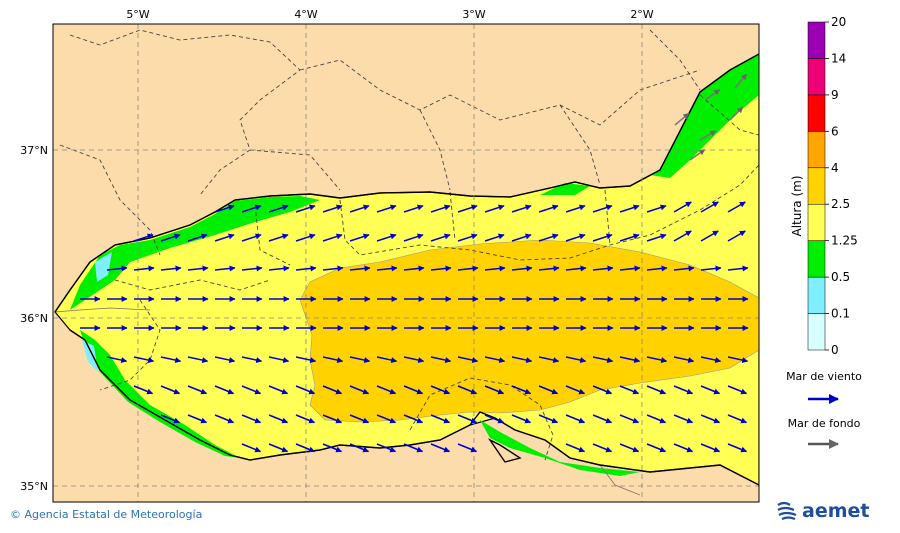 This screenshot has width=900, height=533. Describe the element at coordinates (840, 277) in the screenshot. I see `colorbar-tick-label: 0.5` at that location.